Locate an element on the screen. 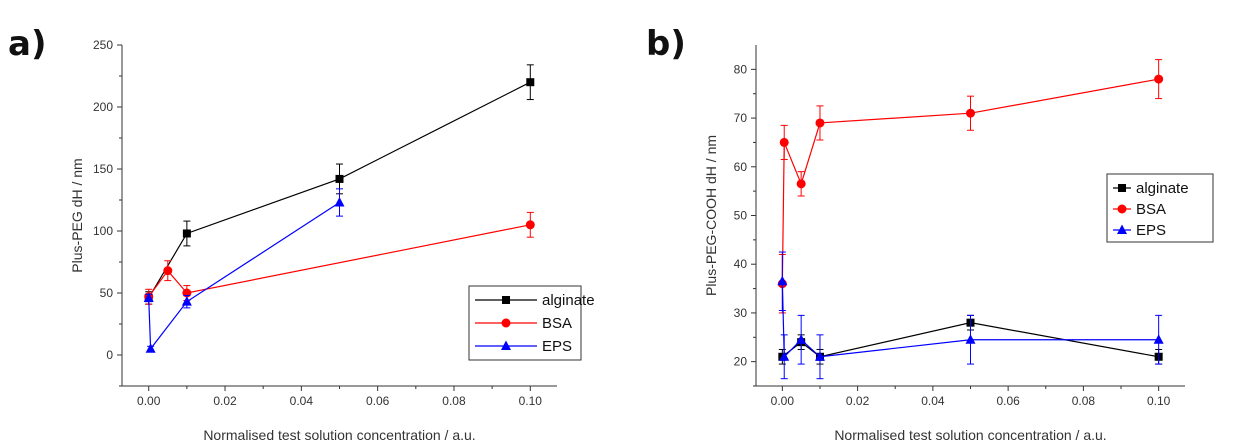 This screenshot has width=1234, height=446. y-tick-label: 250 is located at coordinates (103, 45).